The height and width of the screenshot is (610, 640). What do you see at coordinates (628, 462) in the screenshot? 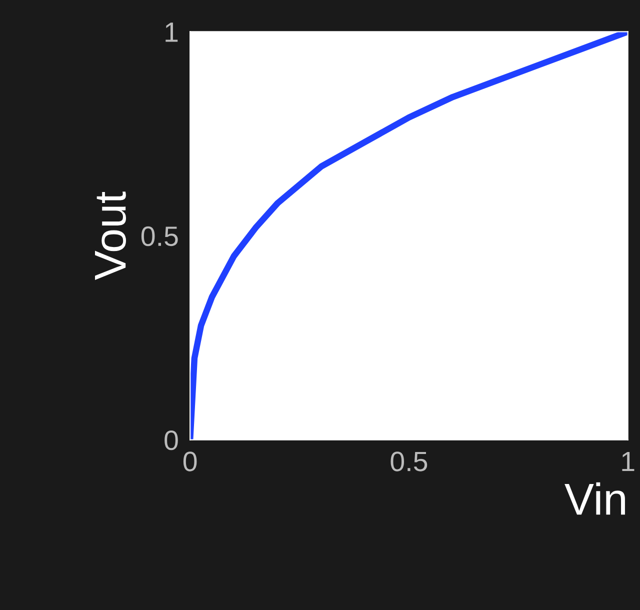
I see `x-tick-label: 1` at bounding box center [628, 462].